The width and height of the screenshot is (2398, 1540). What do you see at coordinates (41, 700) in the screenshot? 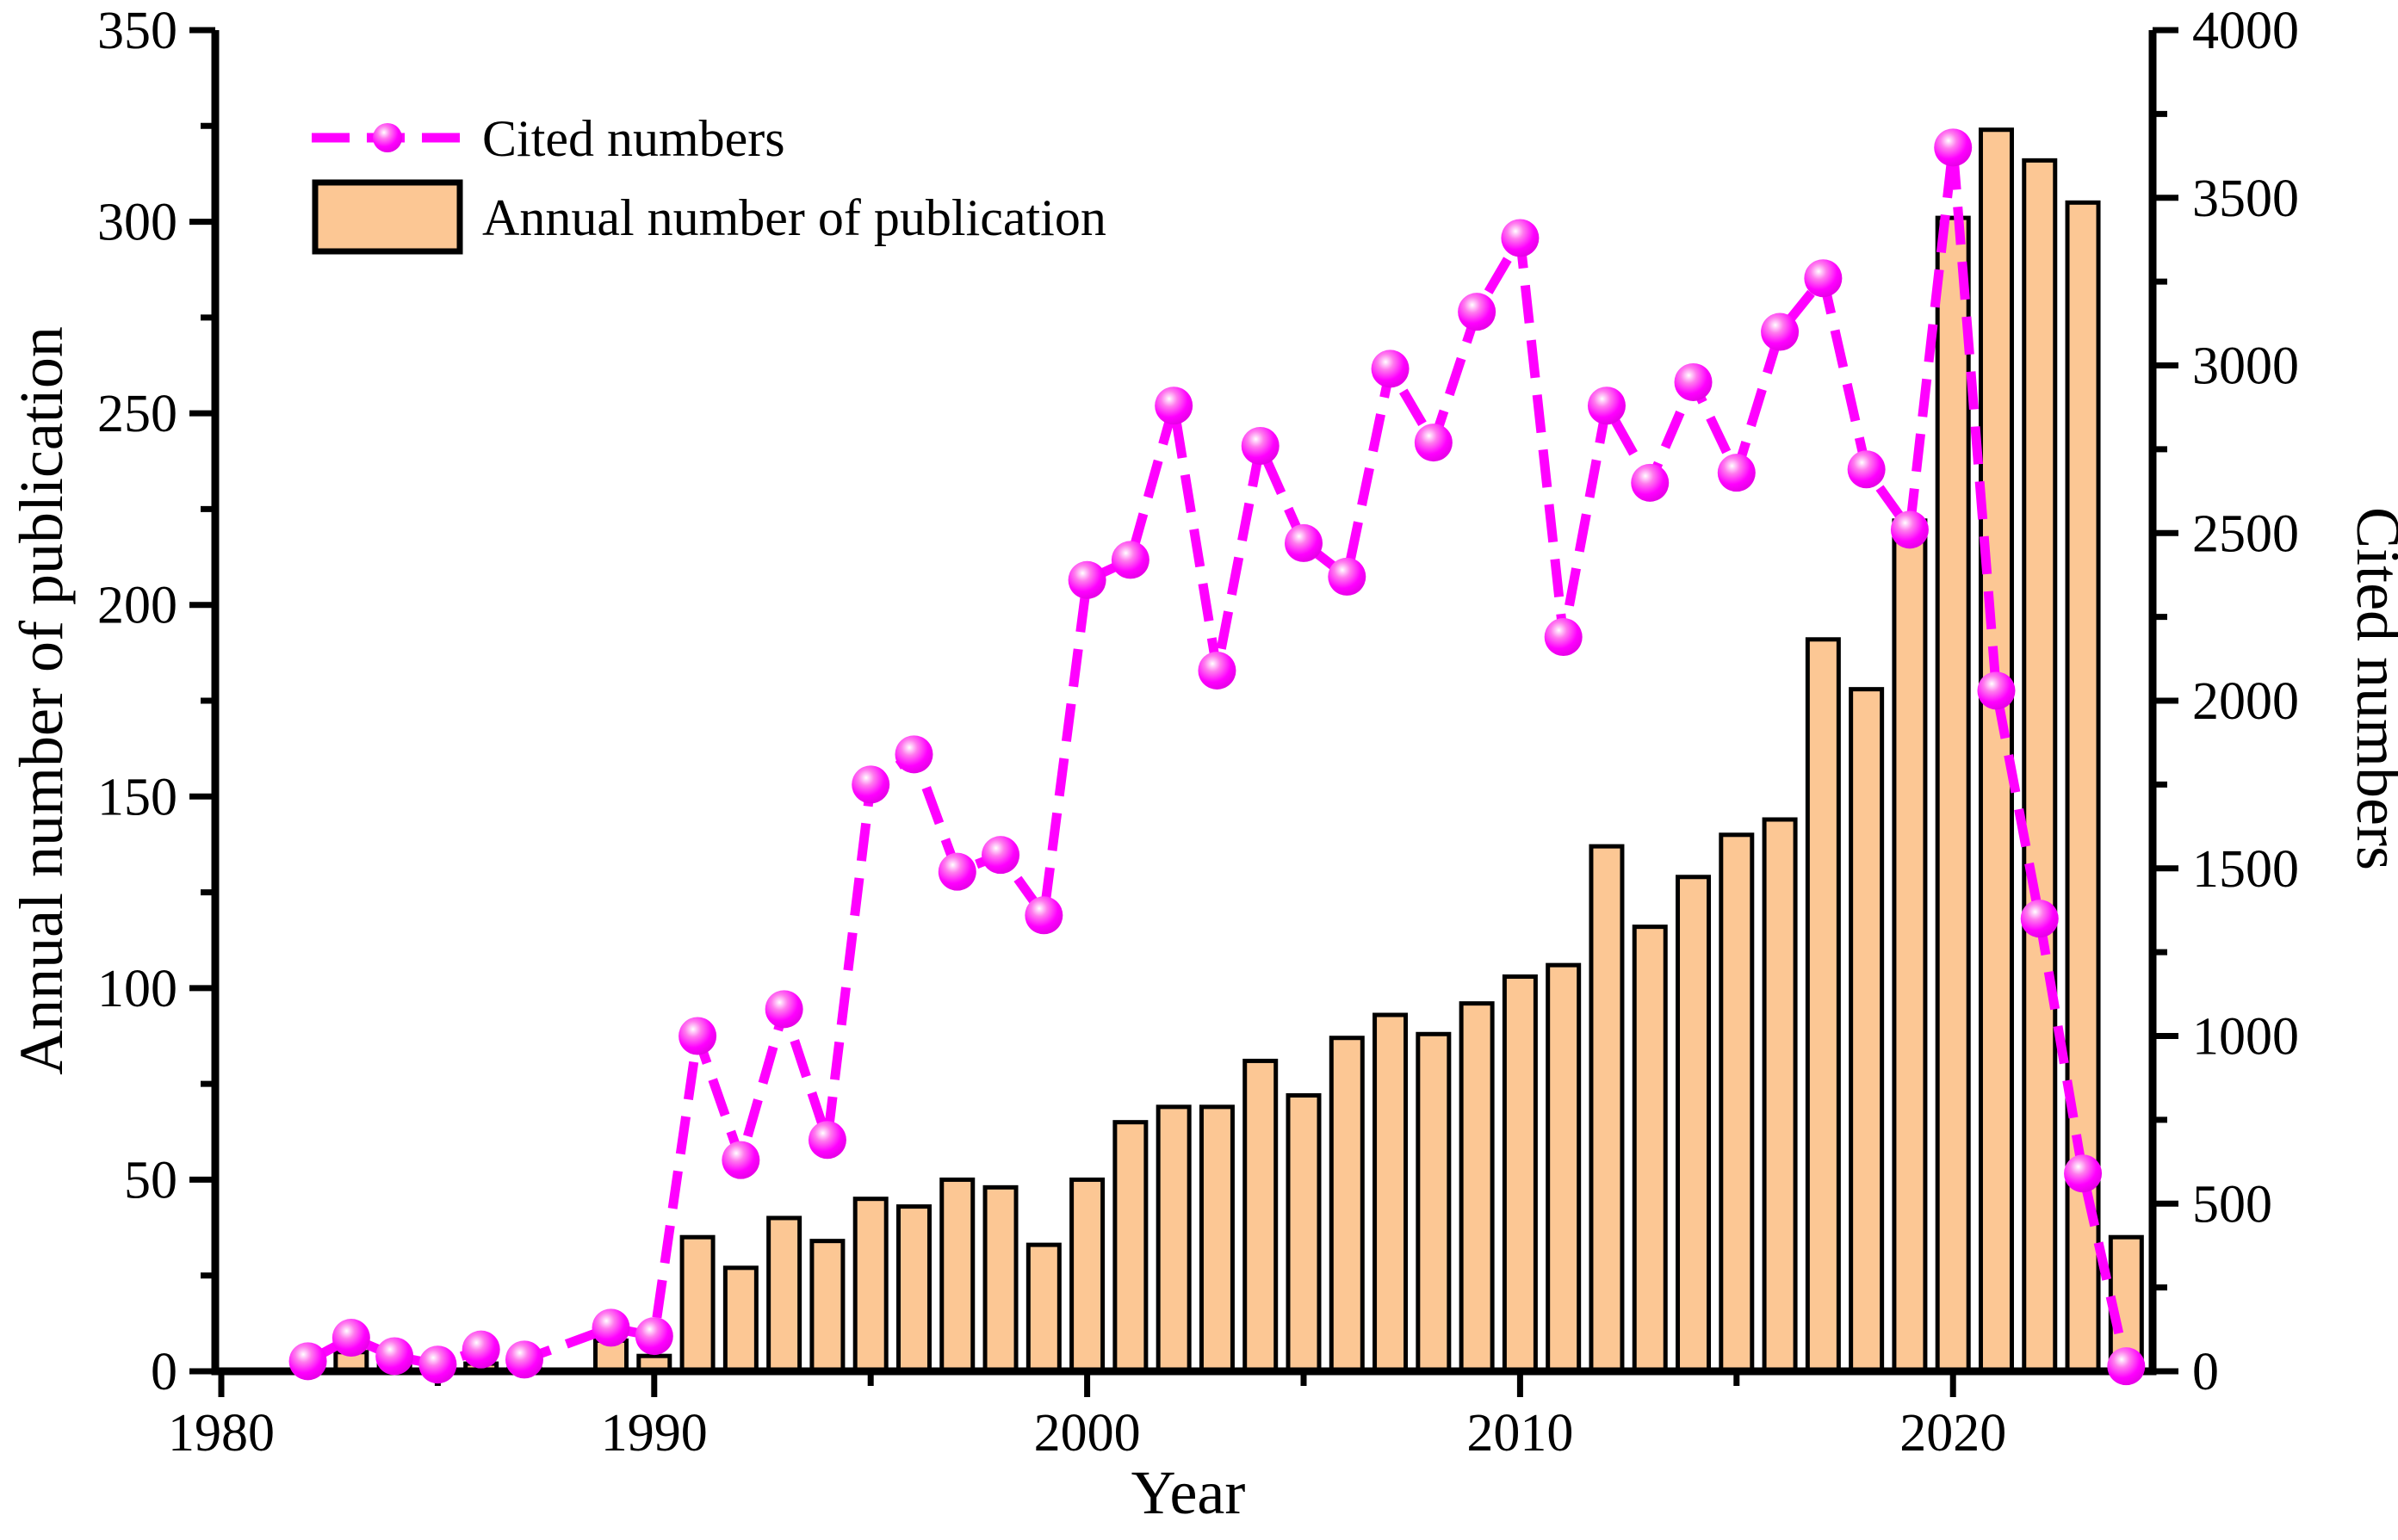
I see `y-axis-title-left: Annual number of publication` at bounding box center [41, 700].